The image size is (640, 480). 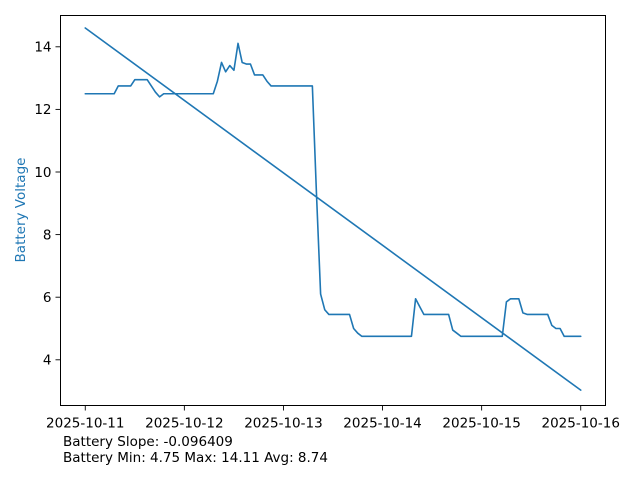 What do you see at coordinates (42, 173) in the screenshot?
I see `y-tick-label: 10` at bounding box center [42, 173].